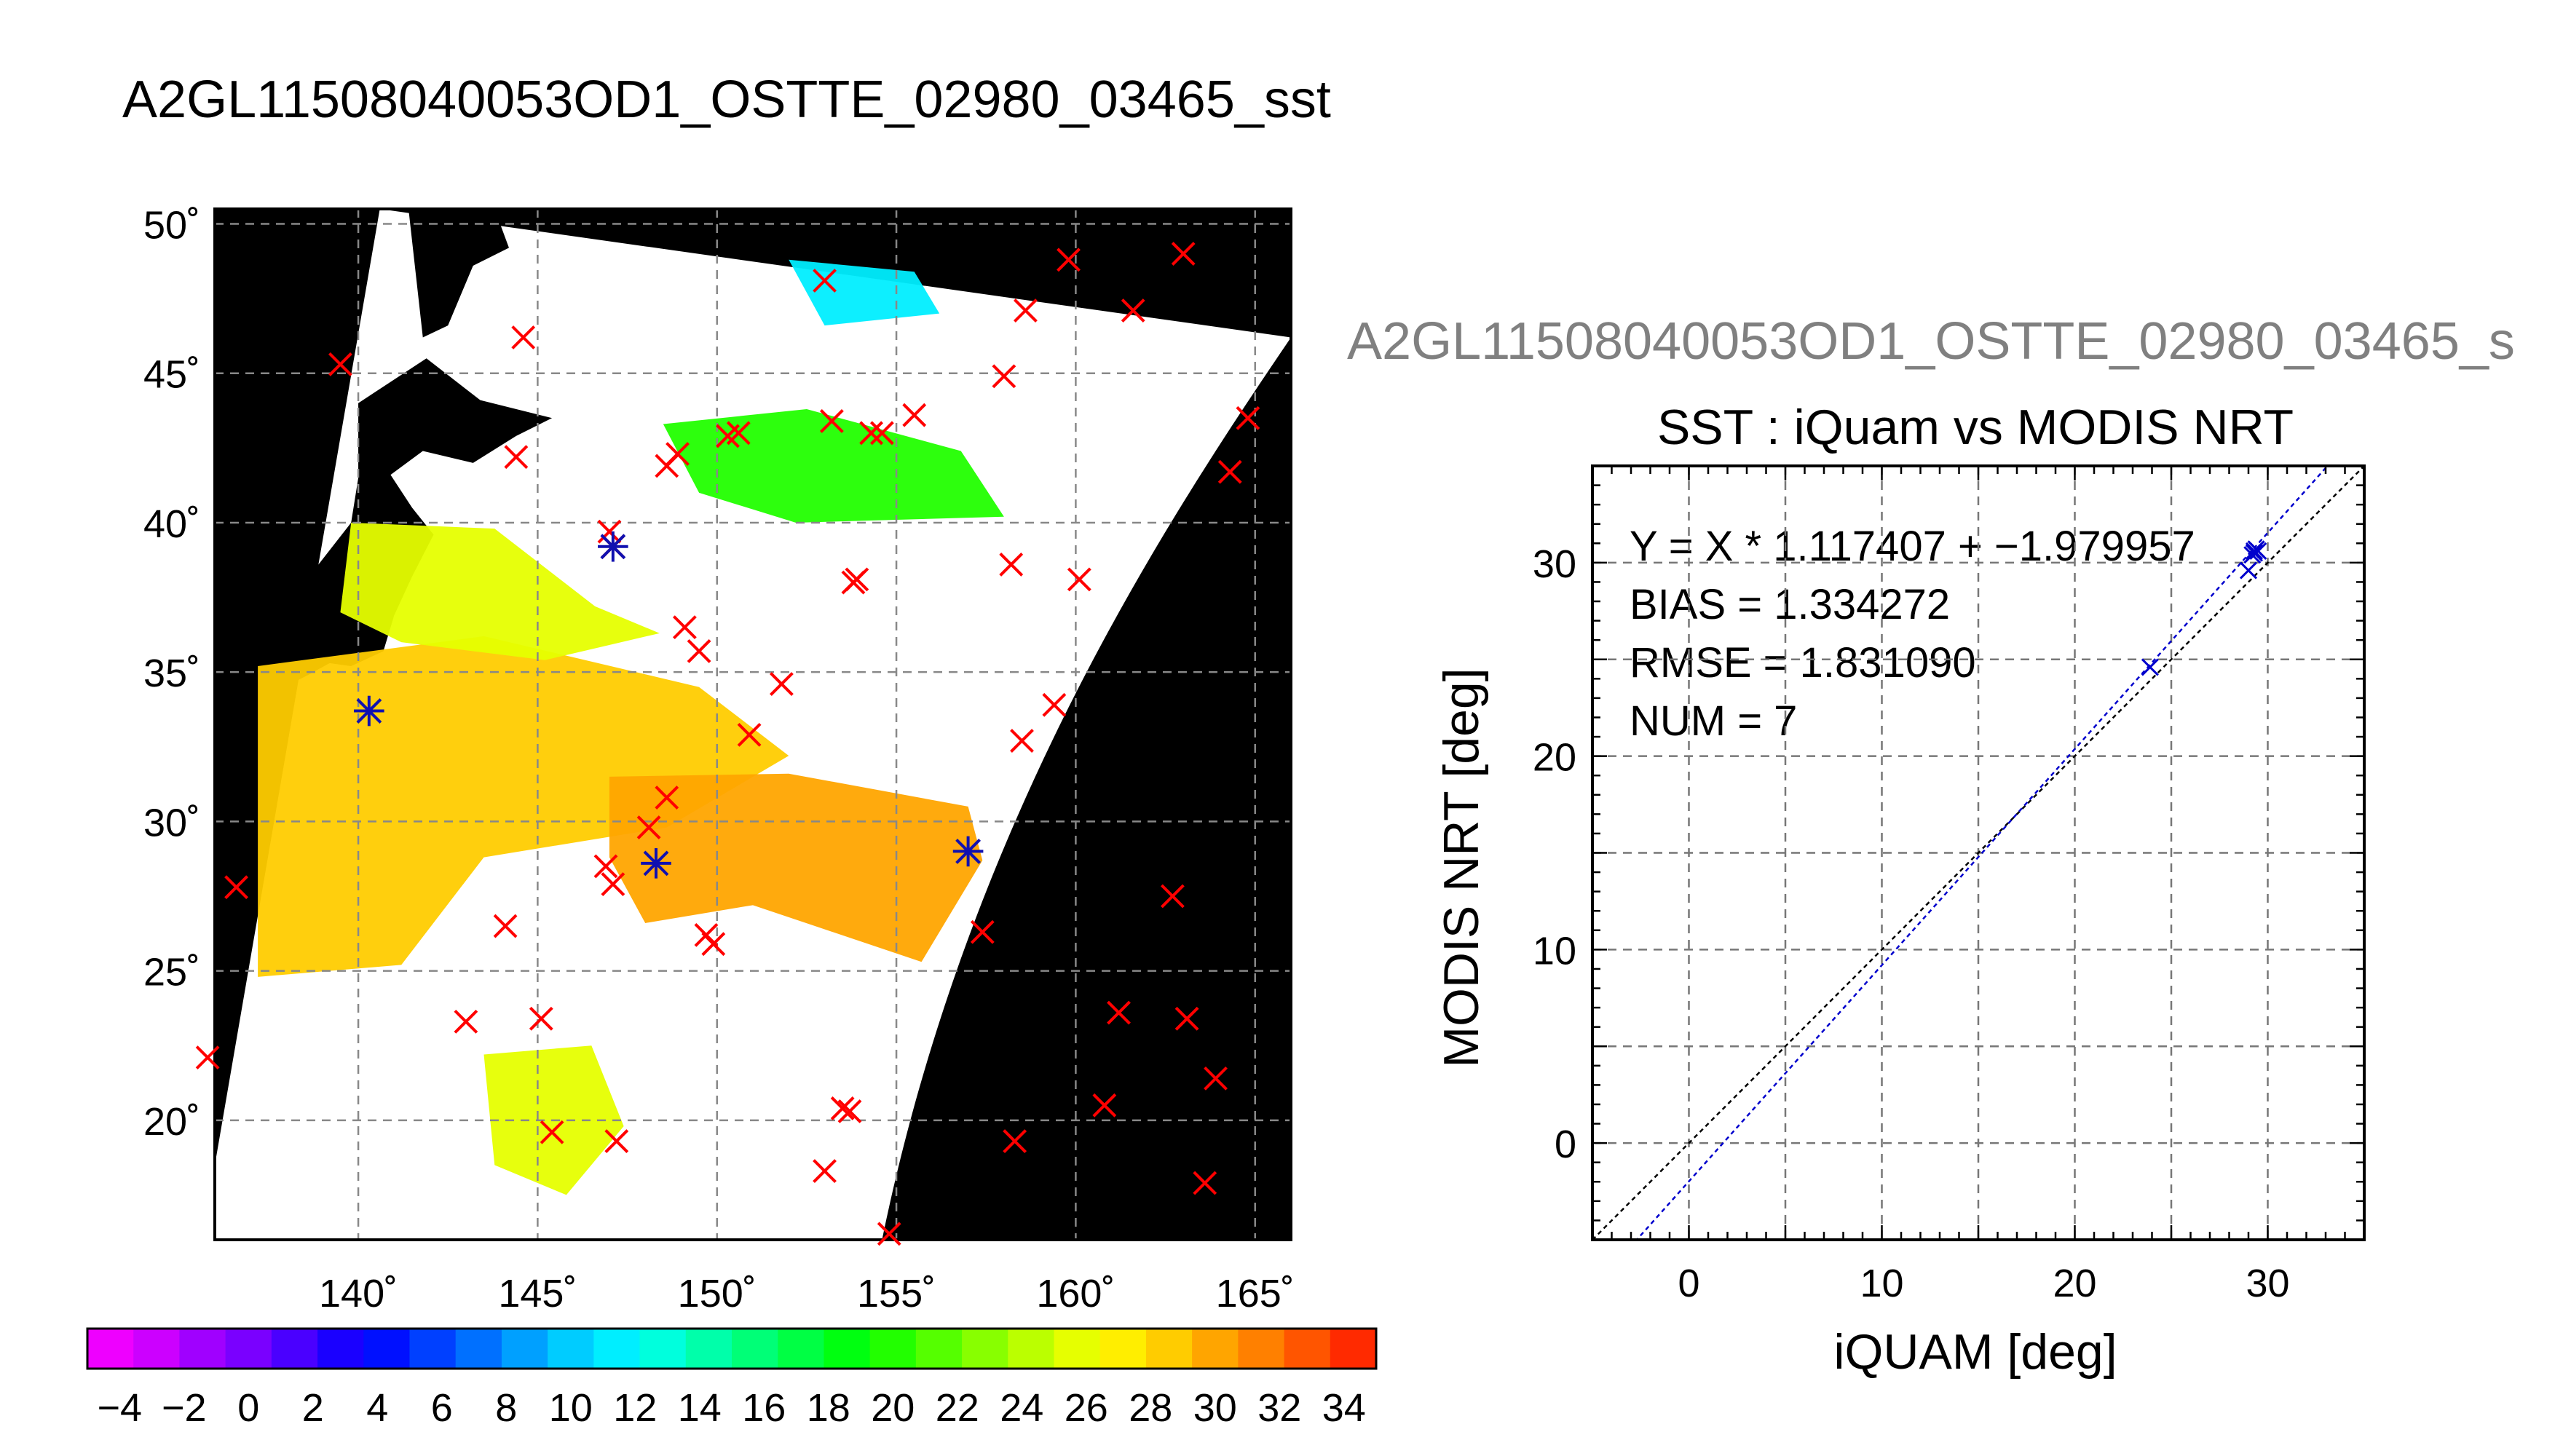 The width and height of the screenshot is (2555, 1456). I want to click on map-y-tick-label: 20˚, so click(171, 1122).